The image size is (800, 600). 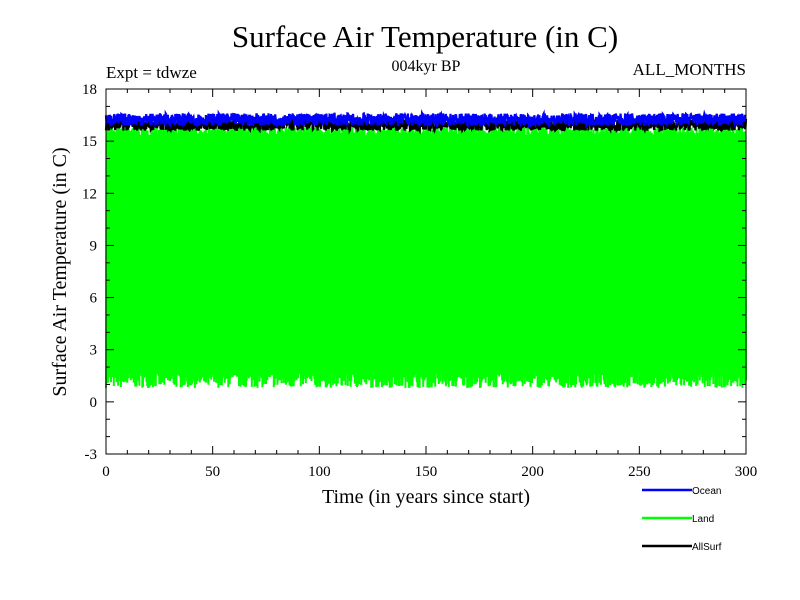 I want to click on series-line-ocean, so click(x=426, y=119).